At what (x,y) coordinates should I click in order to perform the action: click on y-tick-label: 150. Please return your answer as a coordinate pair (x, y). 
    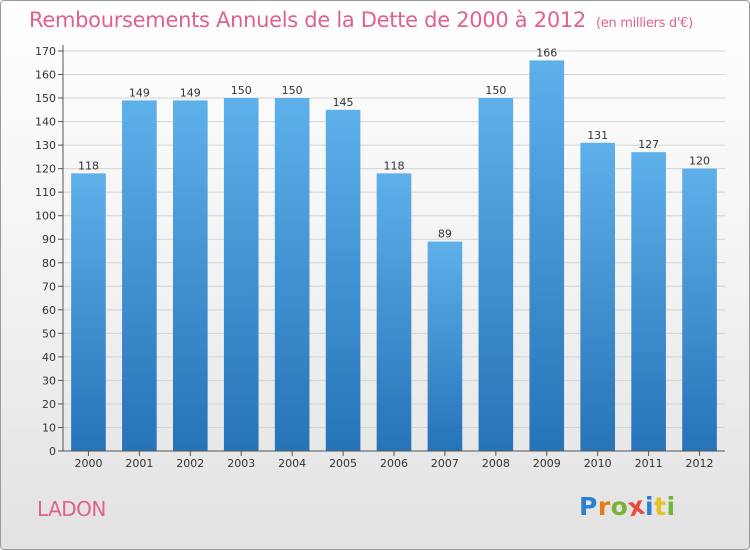
    Looking at the image, I should click on (45, 98).